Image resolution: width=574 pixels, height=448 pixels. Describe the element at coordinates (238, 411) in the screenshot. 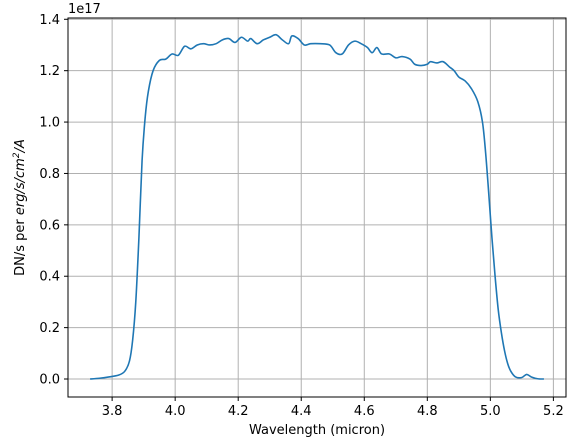

I see `x-tick-label: 4.2` at that location.